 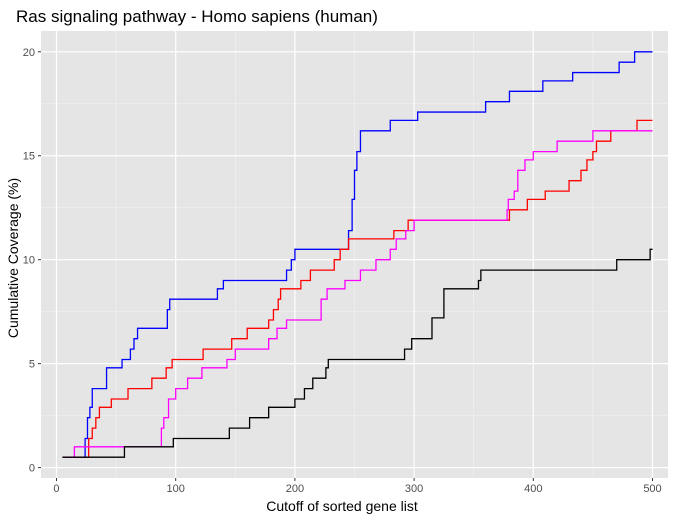 What do you see at coordinates (357, 486) in the screenshot?
I see `x-axis: 0 100 200 300 400 500` at bounding box center [357, 486].